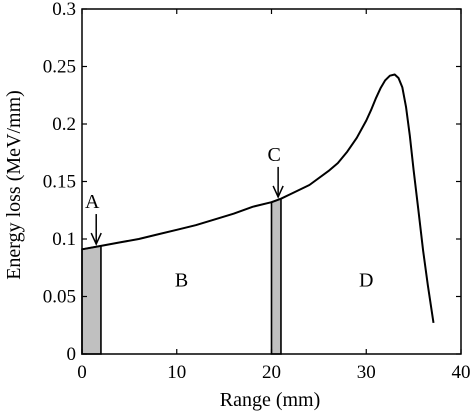  Describe the element at coordinates (273, 155) in the screenshot. I see `annotation-c-label: C` at that location.